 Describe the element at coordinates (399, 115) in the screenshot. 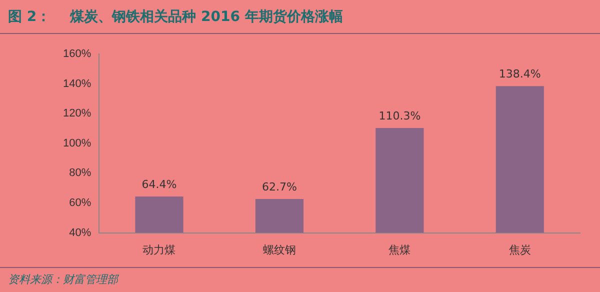

I see `data-label: 110.3%` at that location.